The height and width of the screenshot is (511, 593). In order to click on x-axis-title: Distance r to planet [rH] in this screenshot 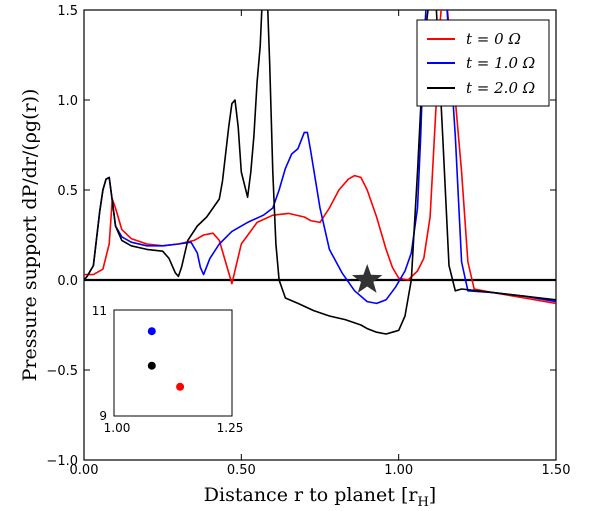, I will do `click(320, 497)`.